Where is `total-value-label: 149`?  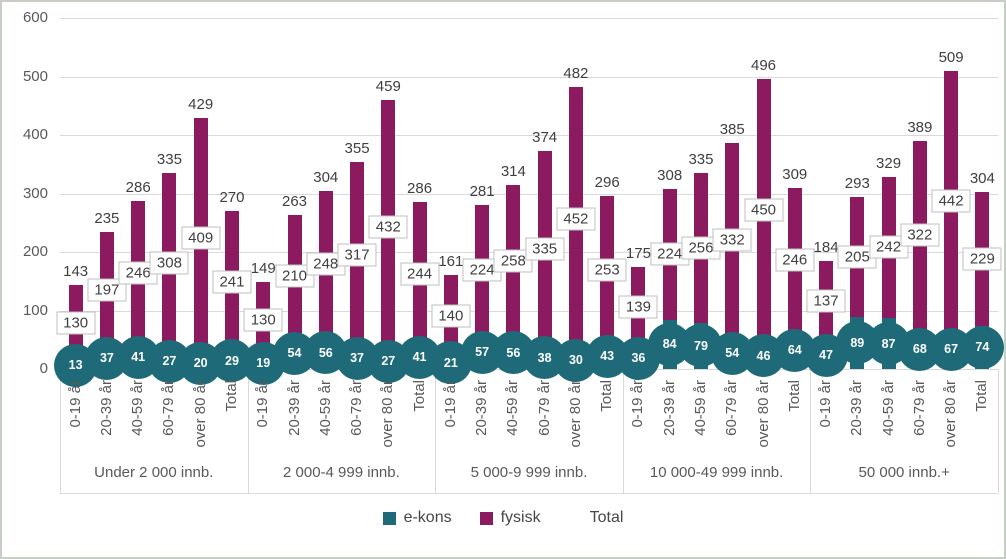
total-value-label: 149 is located at coordinates (263, 268).